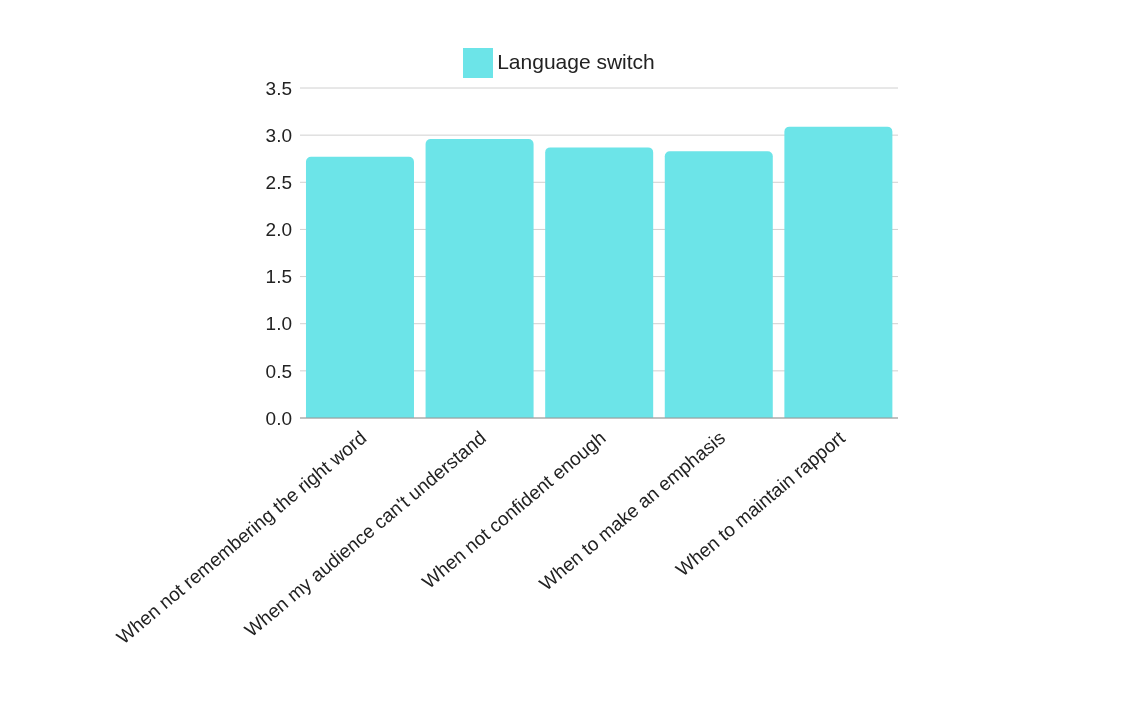 Image resolution: width=1148 pixels, height=715 pixels. Describe the element at coordinates (278, 183) in the screenshot. I see `y-tick-label: 2.5` at that location.